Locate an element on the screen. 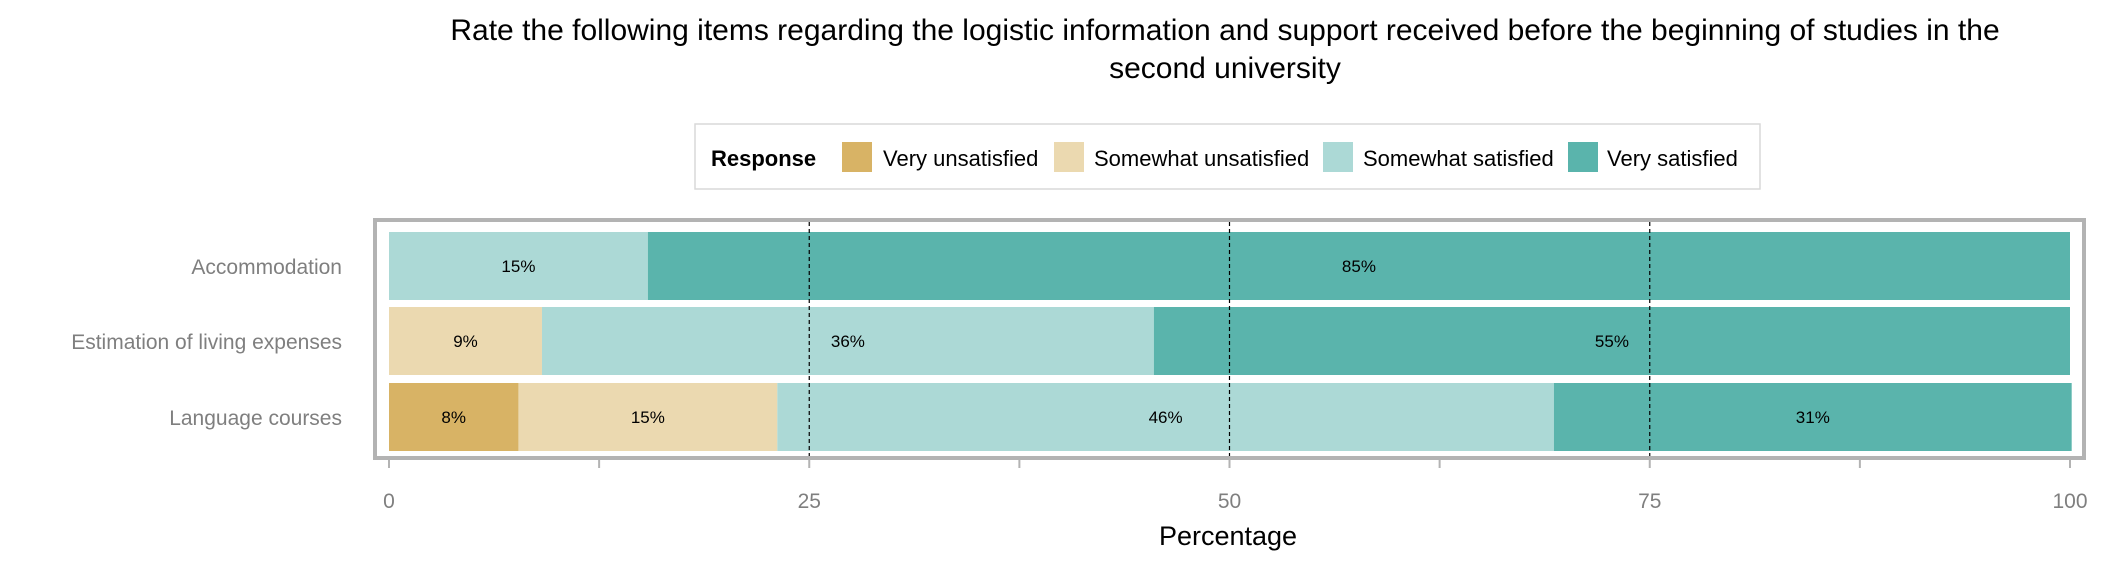  data-label-accommodation-somewhat-satisfied: 15% is located at coordinates (518, 266).